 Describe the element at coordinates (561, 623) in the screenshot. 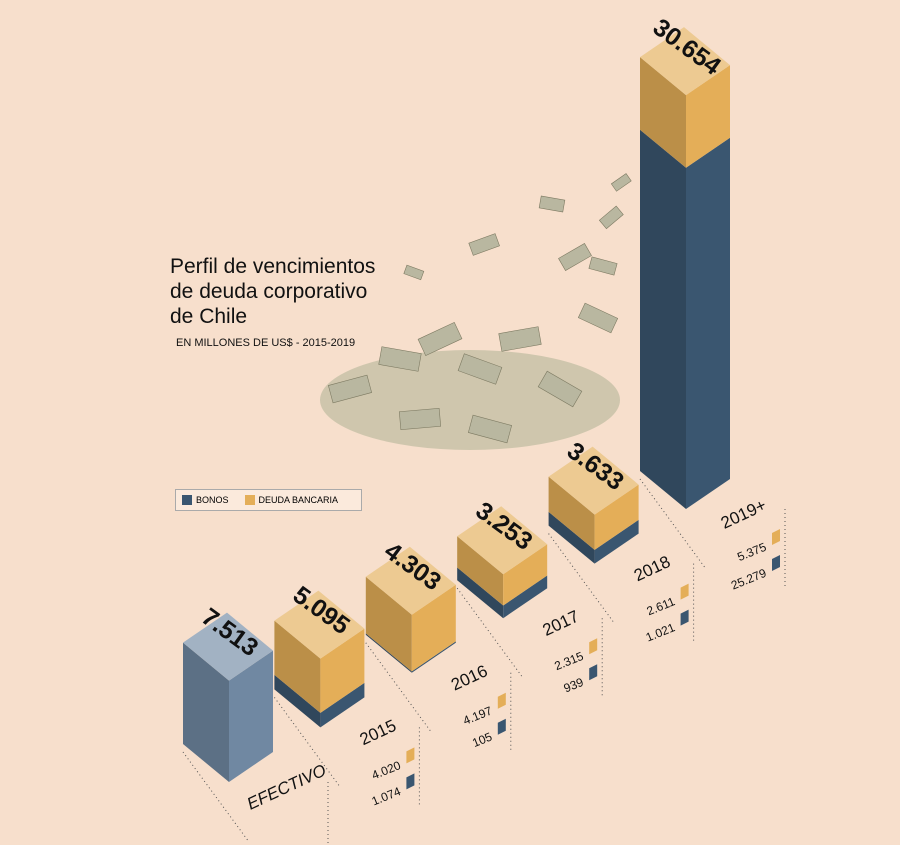

I see `x-tick-label: 2017` at that location.